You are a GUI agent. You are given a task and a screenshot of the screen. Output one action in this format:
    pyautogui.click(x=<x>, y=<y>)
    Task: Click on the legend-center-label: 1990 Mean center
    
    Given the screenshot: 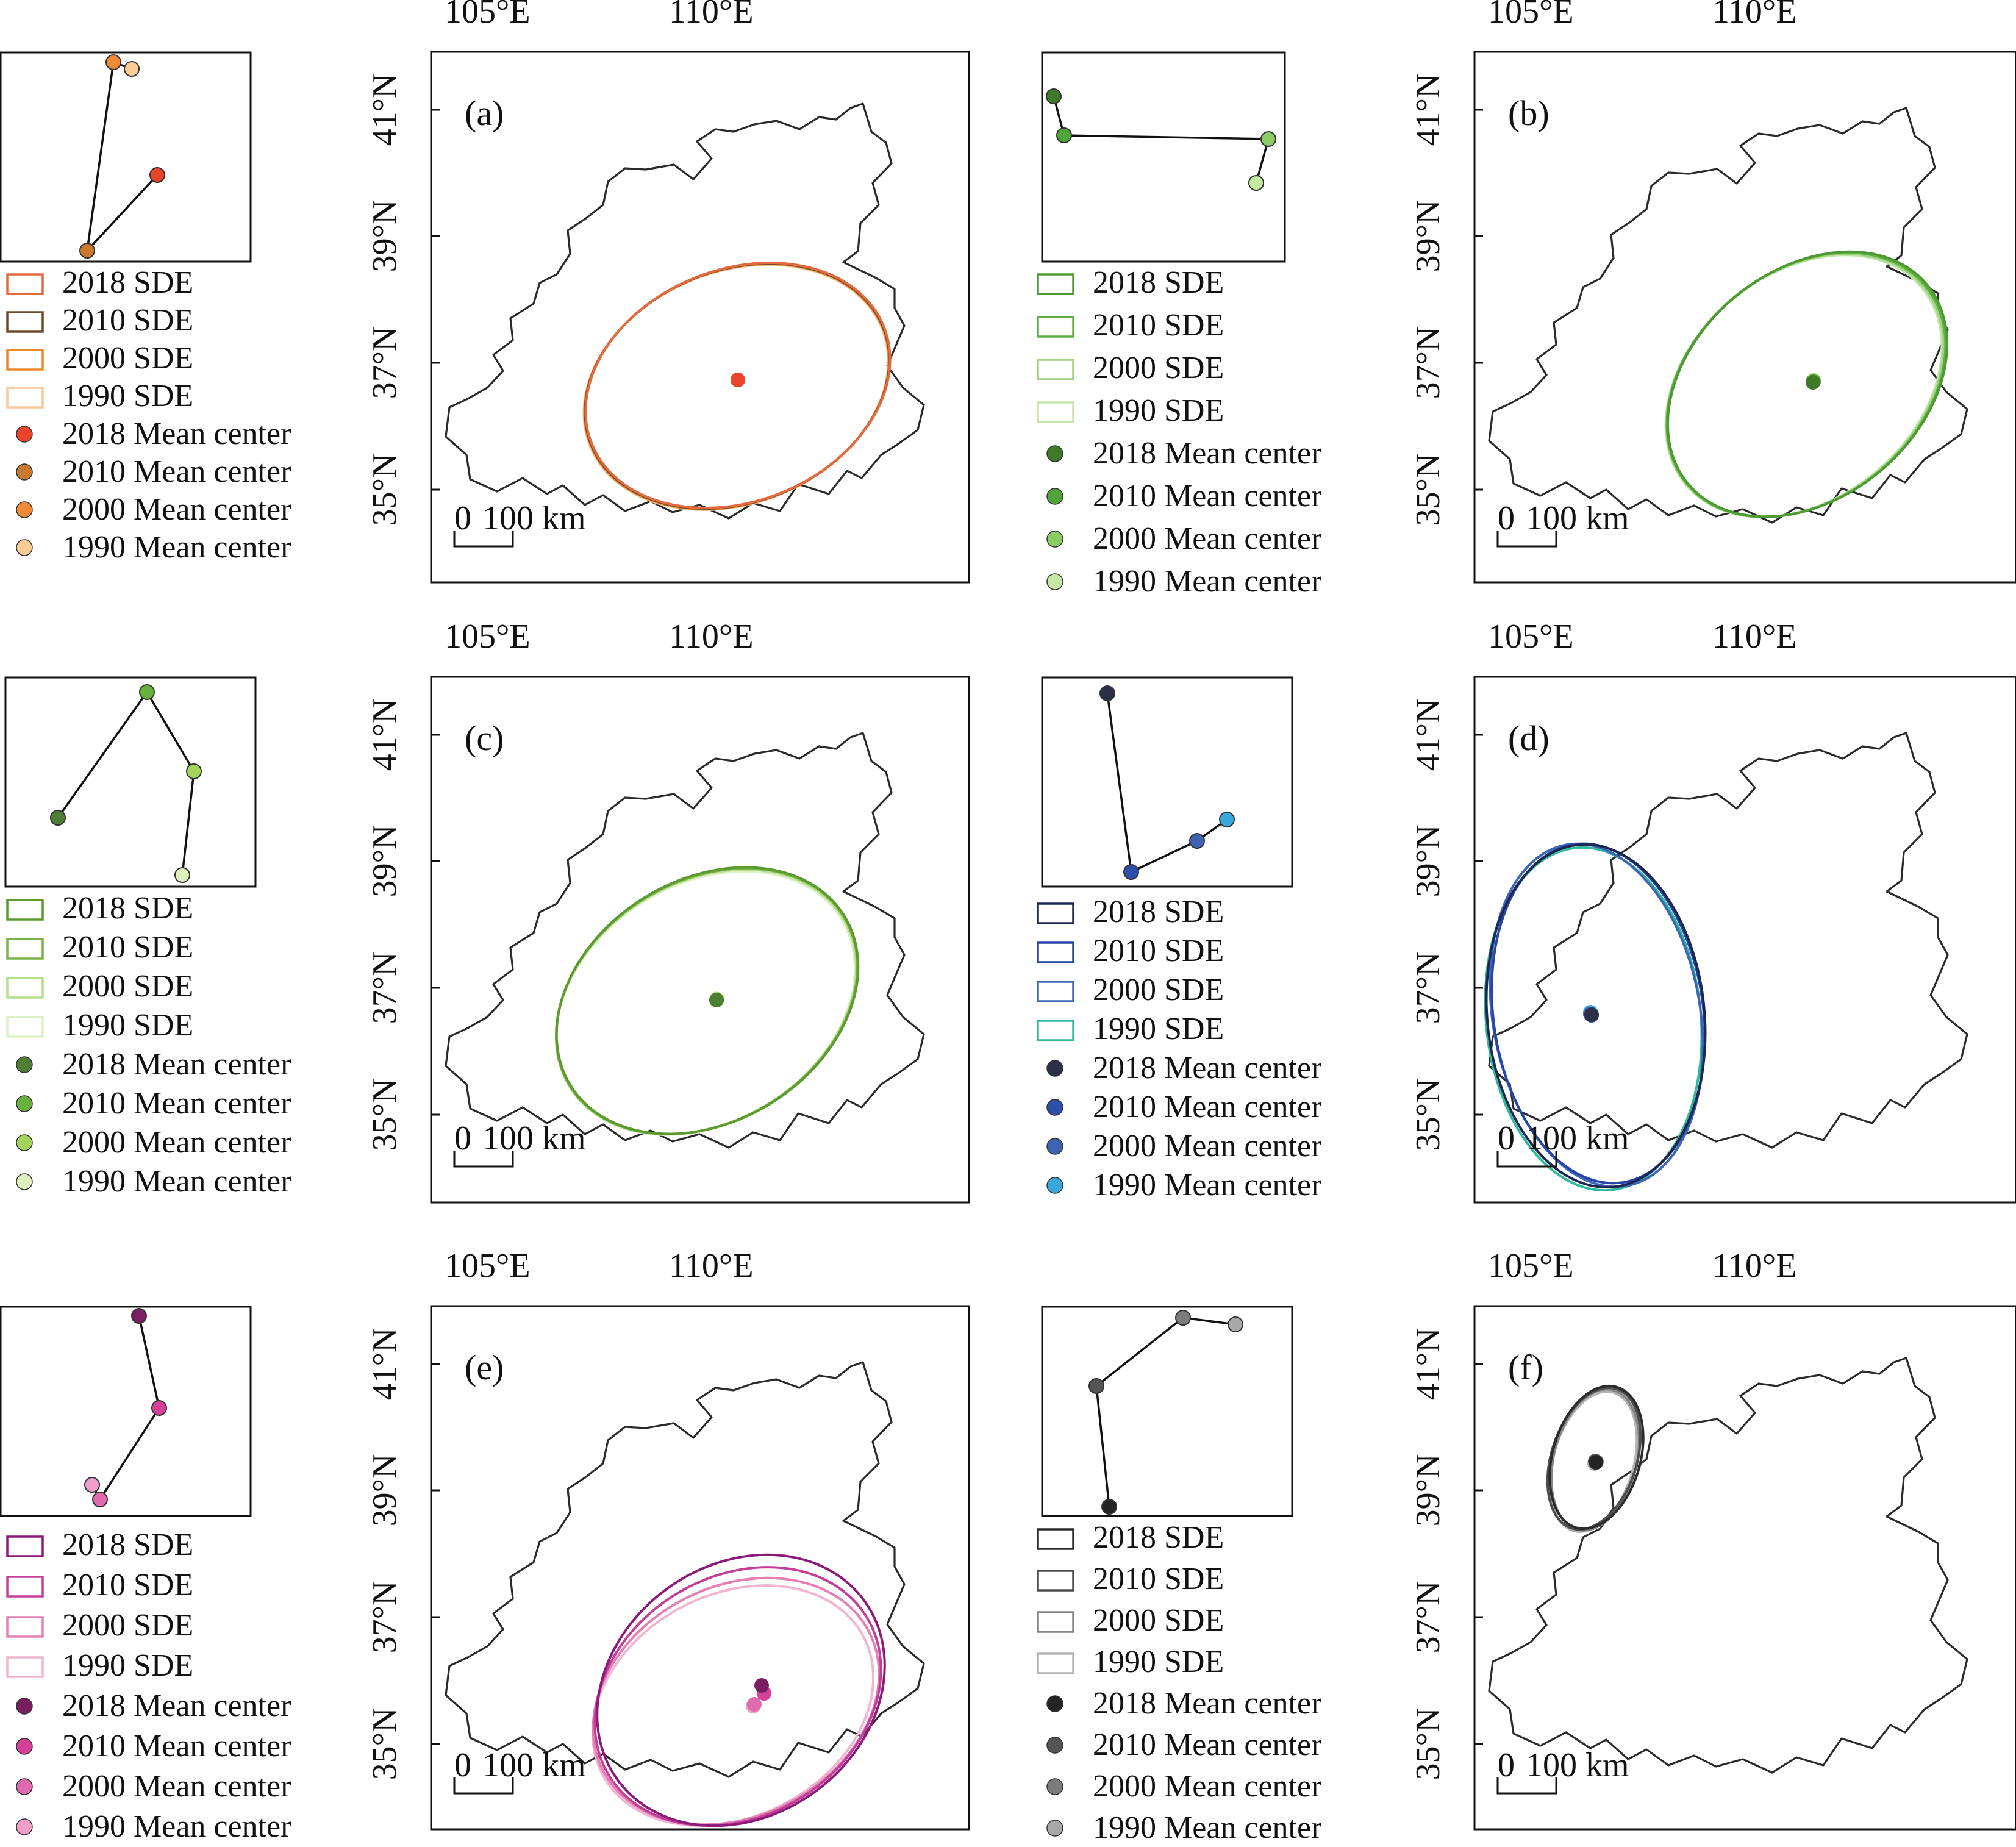 What is the action you would take?
    pyautogui.click(x=1207, y=1185)
    